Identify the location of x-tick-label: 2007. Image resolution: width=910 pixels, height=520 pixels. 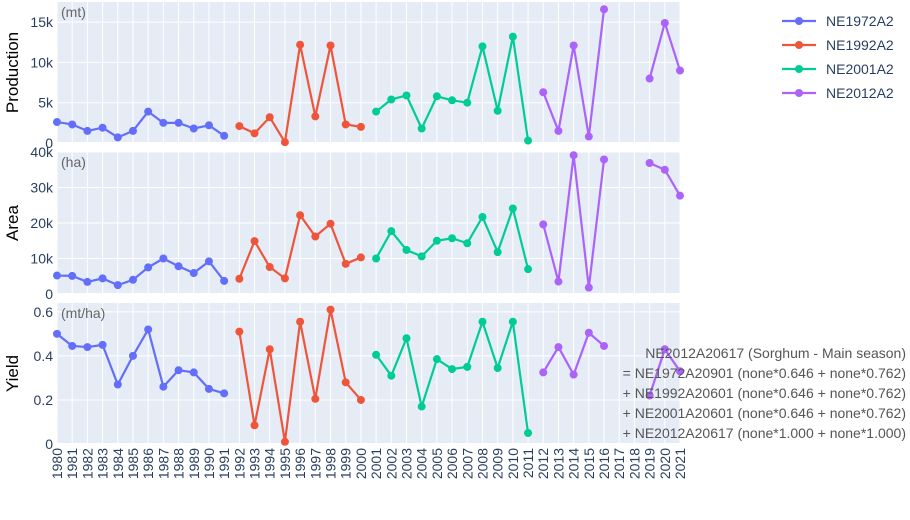
(467, 463).